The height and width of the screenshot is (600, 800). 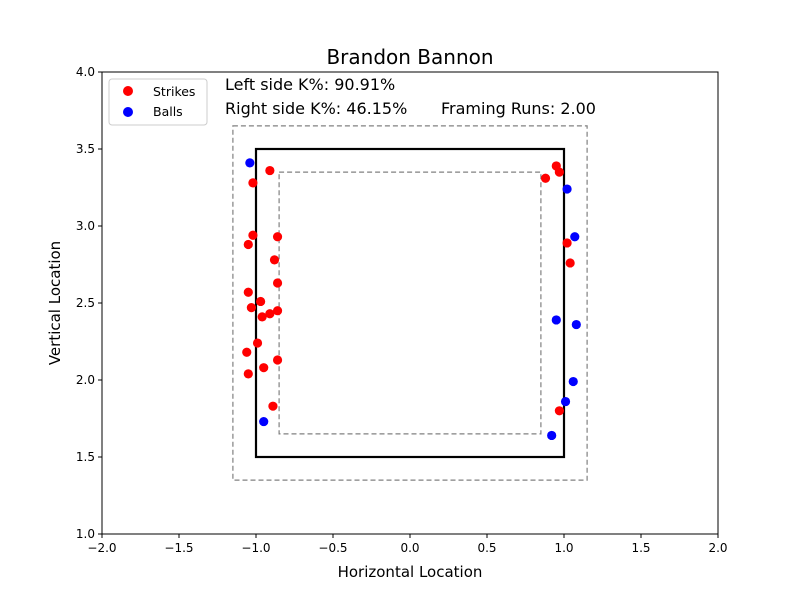 What do you see at coordinates (85, 380) in the screenshot?
I see `y-tick-label: 2.0` at bounding box center [85, 380].